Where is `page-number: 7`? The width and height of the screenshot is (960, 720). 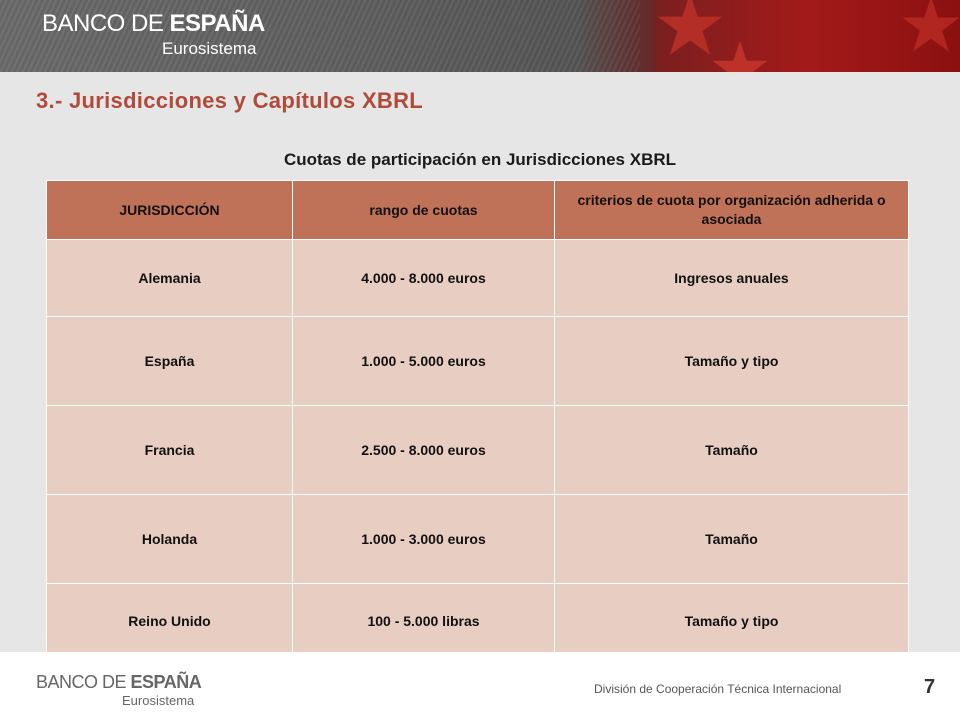 page-number: 7 is located at coordinates (930, 687).